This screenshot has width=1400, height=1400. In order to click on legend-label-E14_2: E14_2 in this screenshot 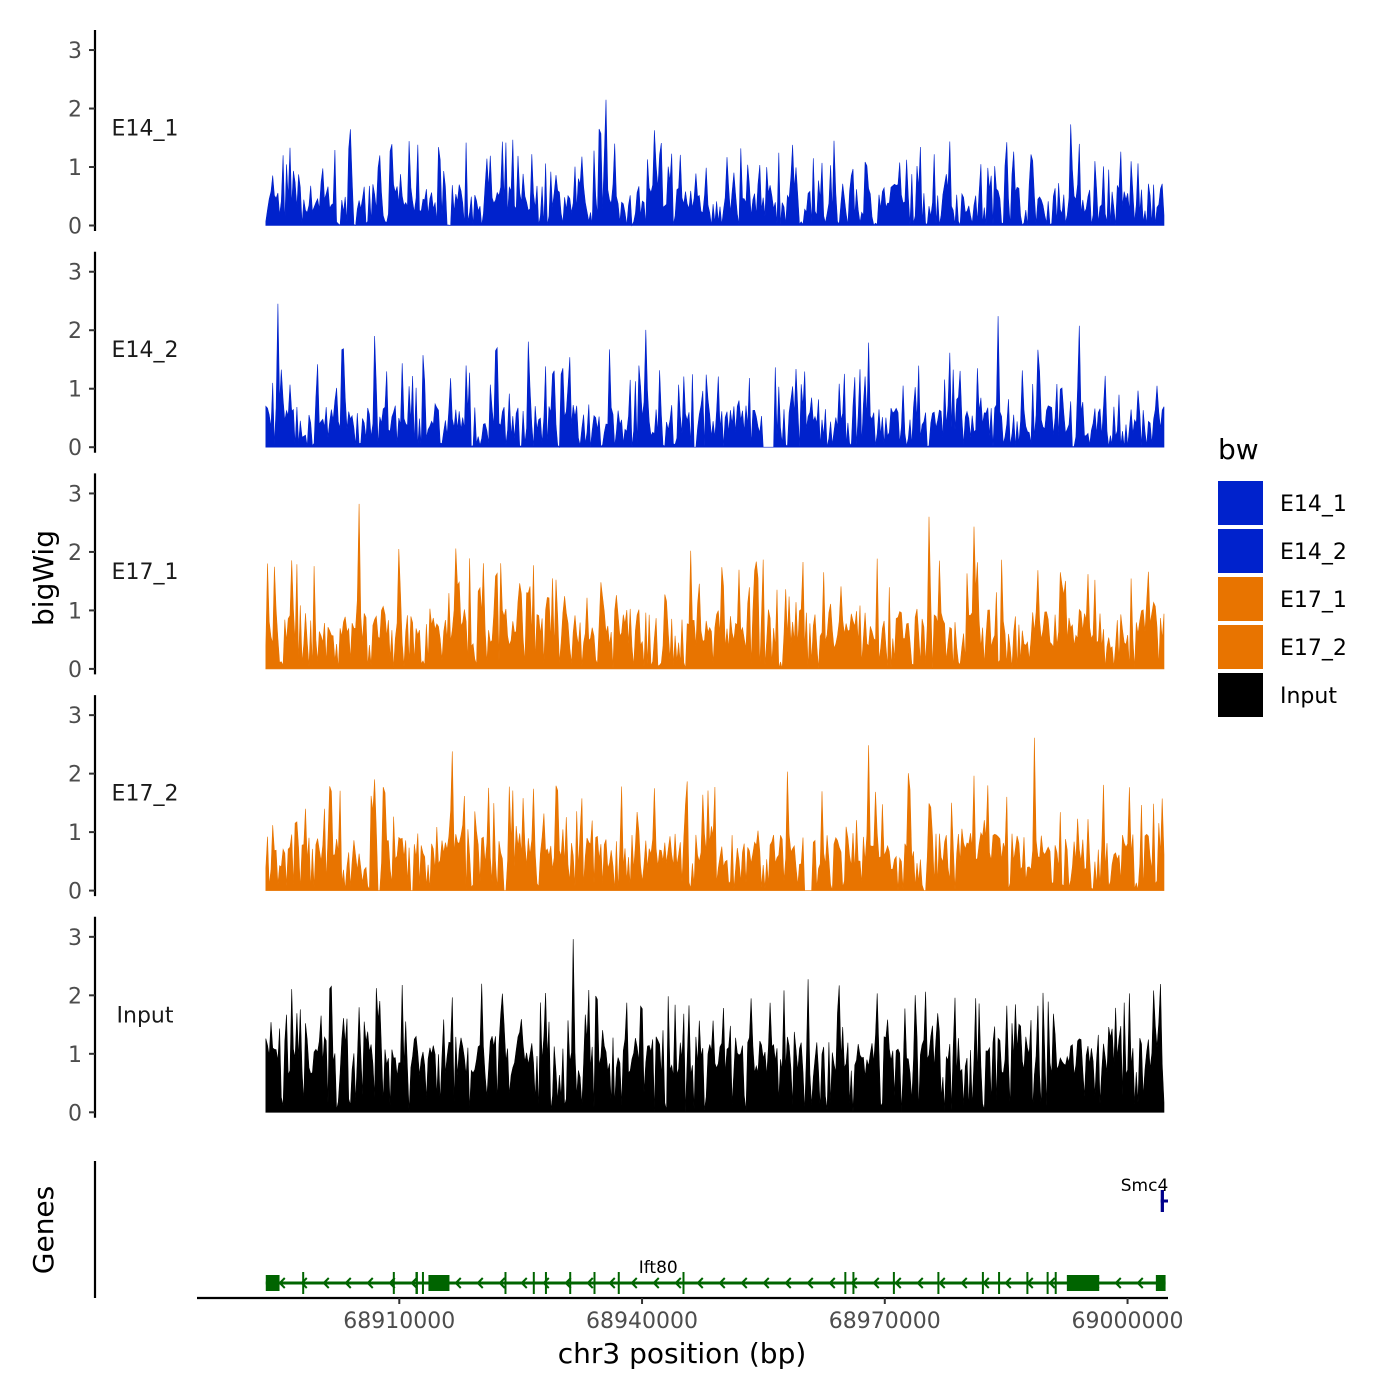, I will do `click(1313, 552)`.